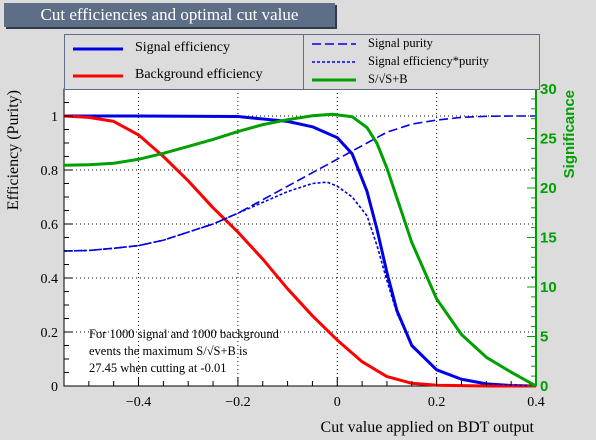 This screenshot has width=596, height=440. Describe the element at coordinates (50, 279) in the screenshot. I see `y-tick-label: 0.4` at that location.